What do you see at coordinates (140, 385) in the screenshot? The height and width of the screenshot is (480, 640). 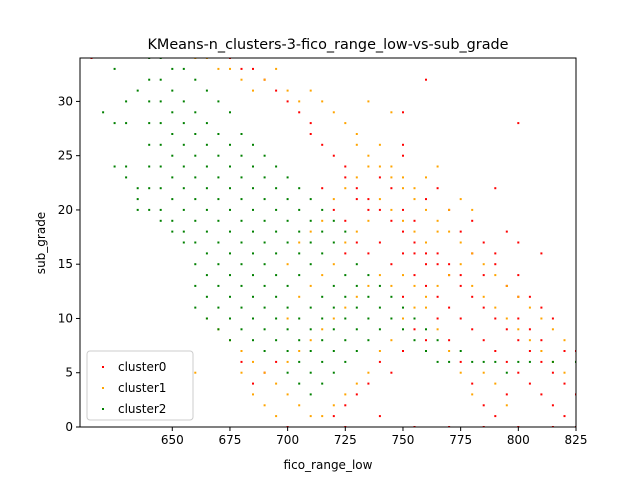 I see `legend: cluster0 cluster1 cluster2` at bounding box center [140, 385].